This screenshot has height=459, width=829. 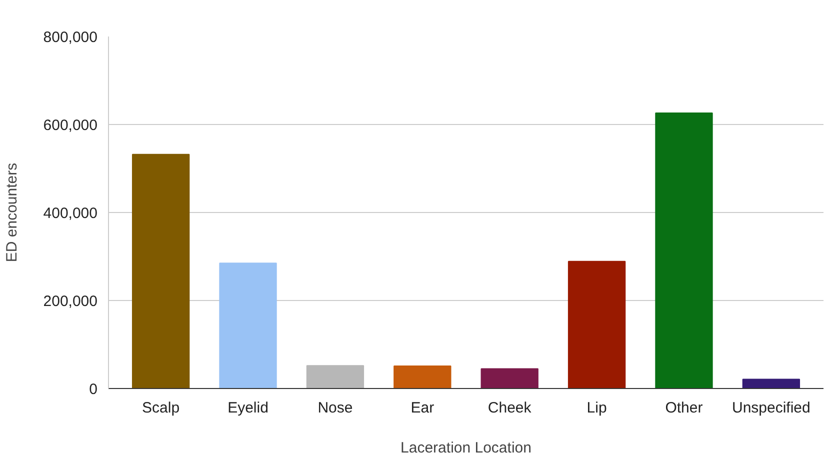 What do you see at coordinates (510, 408) in the screenshot?
I see `x-tick-label: Cheek` at bounding box center [510, 408].